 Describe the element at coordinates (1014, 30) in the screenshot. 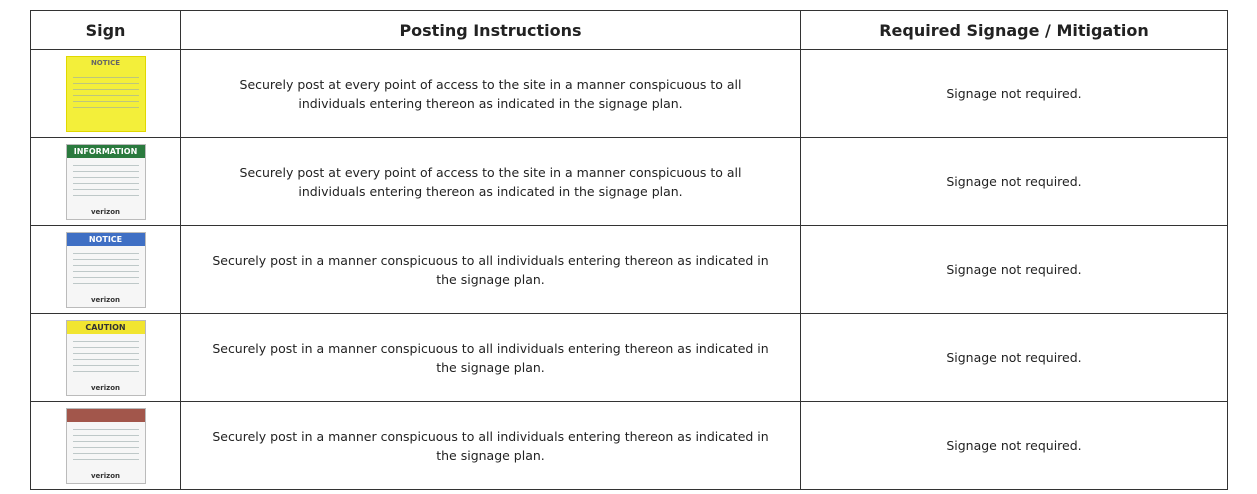

I see `column-header: Required Signage / Mitigation` at that location.